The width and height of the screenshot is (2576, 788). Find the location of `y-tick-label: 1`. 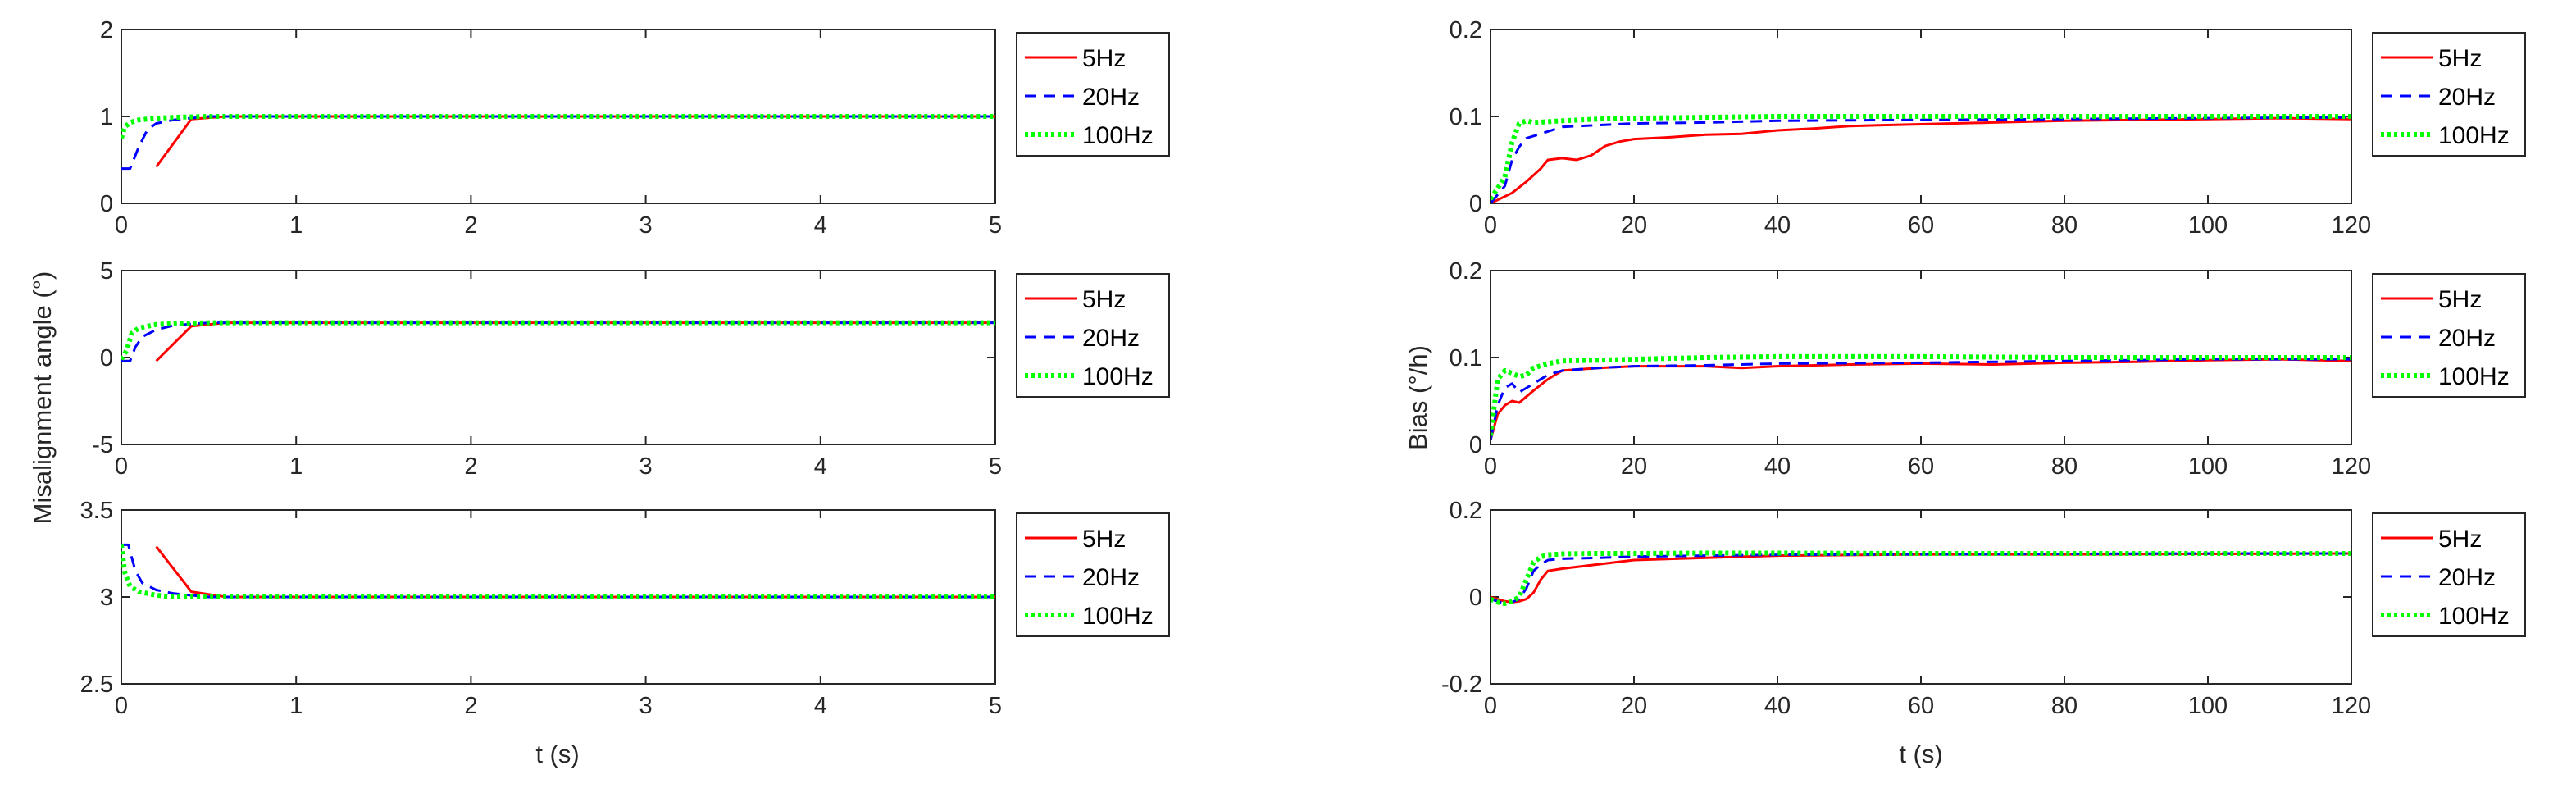

y-tick-label: 1 is located at coordinates (107, 117).